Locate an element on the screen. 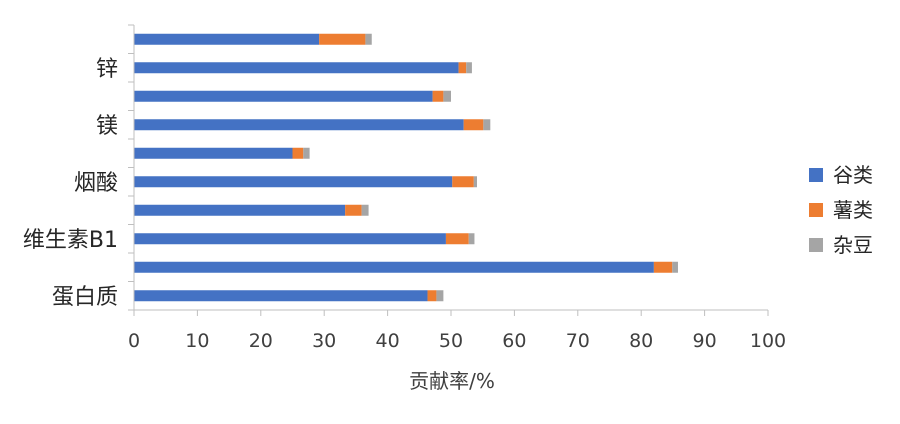  x-tick-label: 70 is located at coordinates (578, 341).